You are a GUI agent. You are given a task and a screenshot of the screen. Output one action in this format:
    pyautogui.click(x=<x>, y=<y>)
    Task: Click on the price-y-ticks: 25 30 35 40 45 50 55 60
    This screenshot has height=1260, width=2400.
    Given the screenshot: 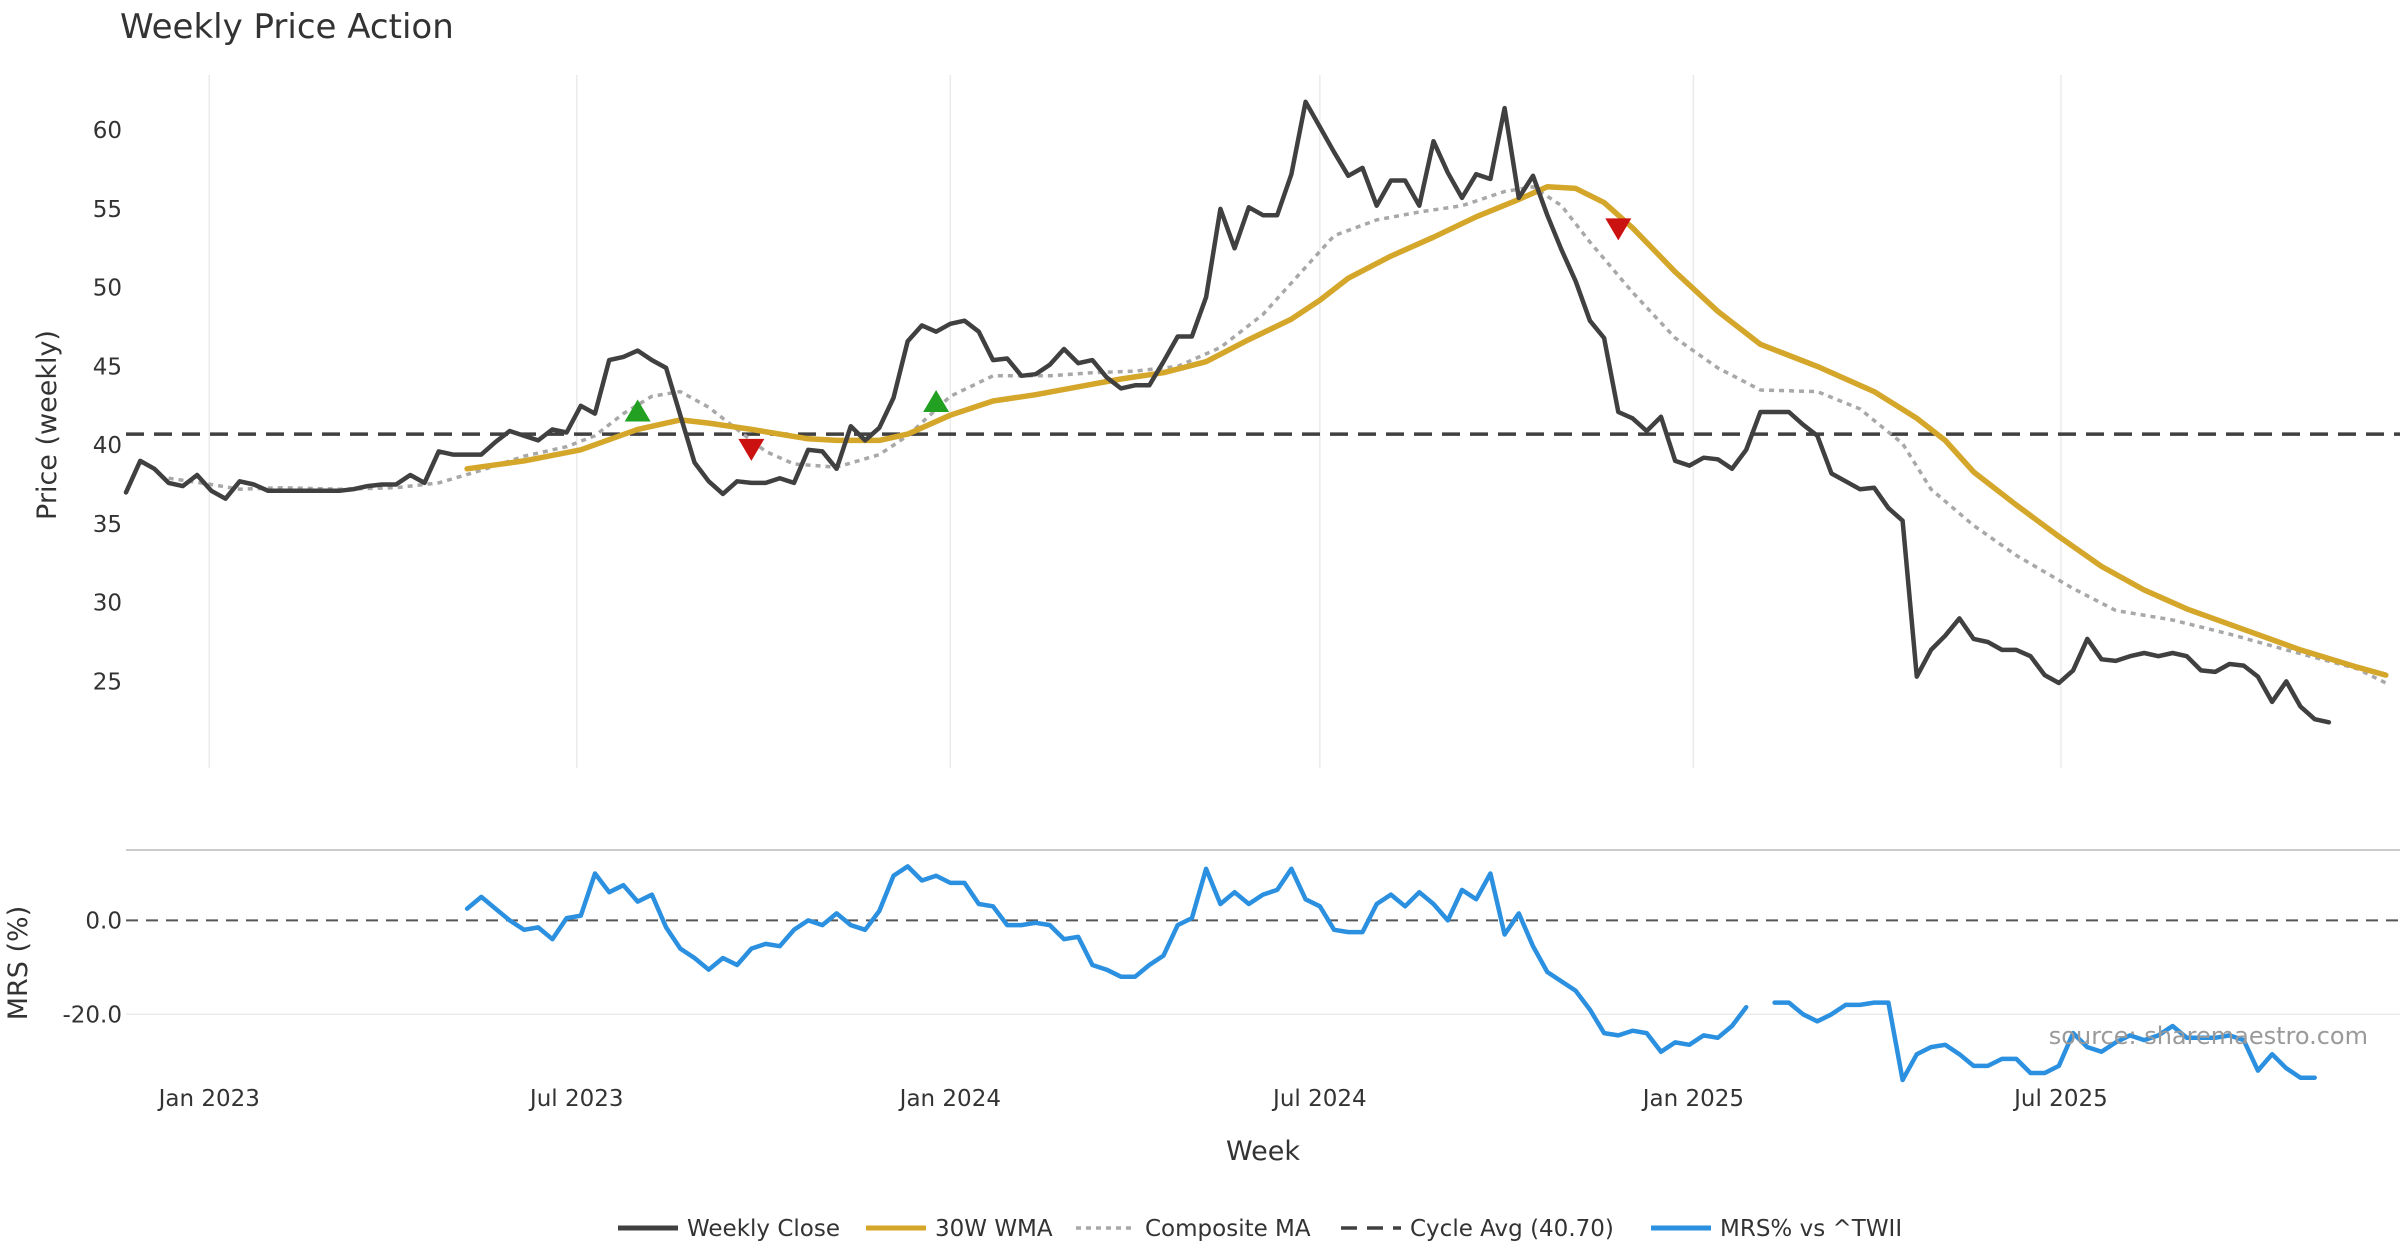 What is the action you would take?
    pyautogui.click(x=107, y=406)
    